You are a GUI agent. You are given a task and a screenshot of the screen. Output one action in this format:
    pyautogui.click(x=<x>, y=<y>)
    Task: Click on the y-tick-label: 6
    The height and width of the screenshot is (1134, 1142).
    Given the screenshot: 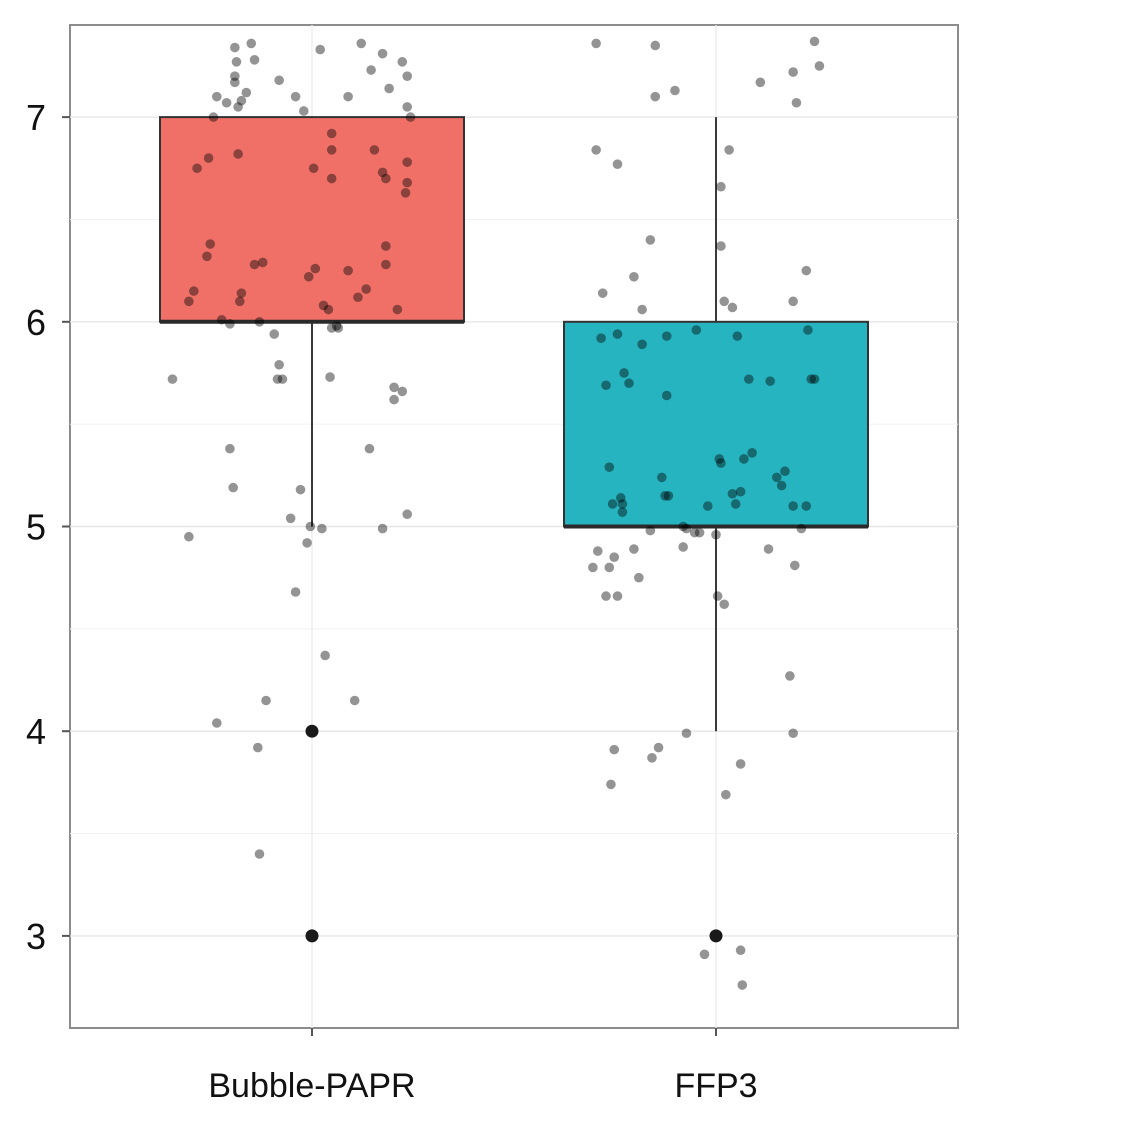 What is the action you would take?
    pyautogui.click(x=36, y=322)
    